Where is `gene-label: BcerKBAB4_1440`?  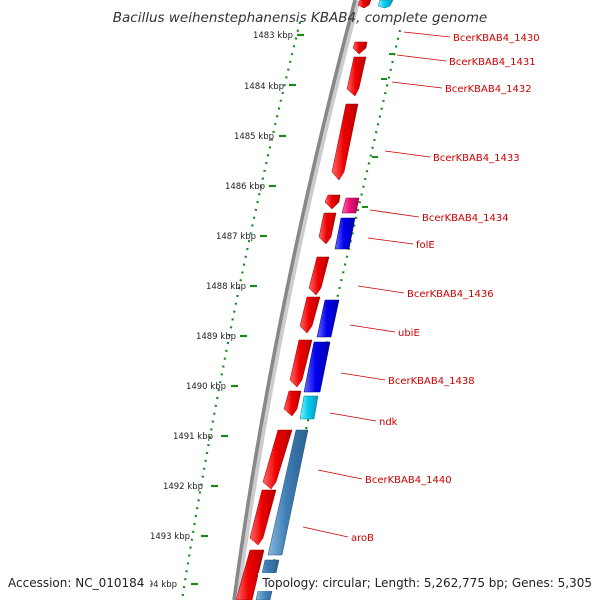
gene-label: BcerKBAB4_1440 is located at coordinates (408, 480).